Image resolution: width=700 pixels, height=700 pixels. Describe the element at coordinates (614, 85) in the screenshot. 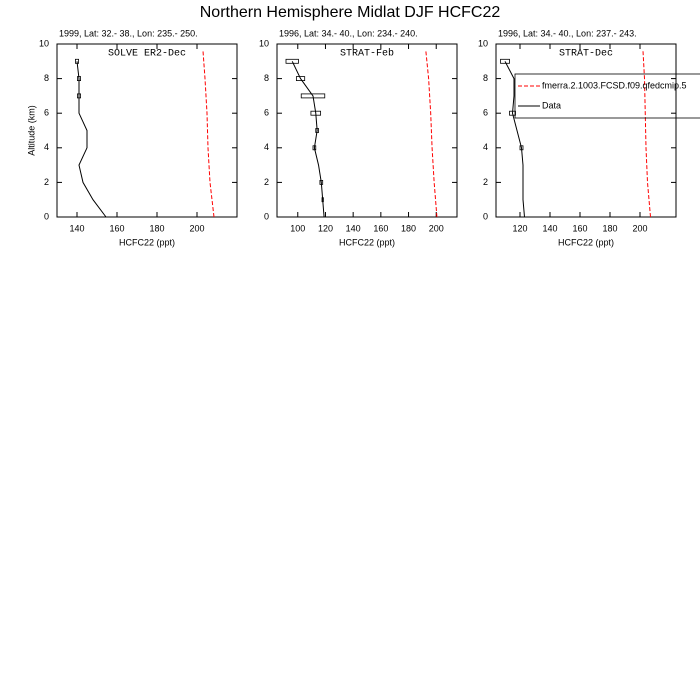

I see `legend-label: fmerra.2.1003.FCSD.f09.qfedcmip.5` at that location.